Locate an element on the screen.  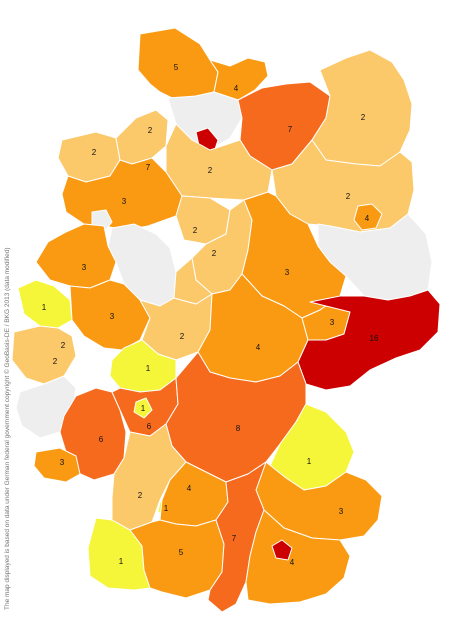
label-r4-berlin: 4 is located at coordinates (367, 218).